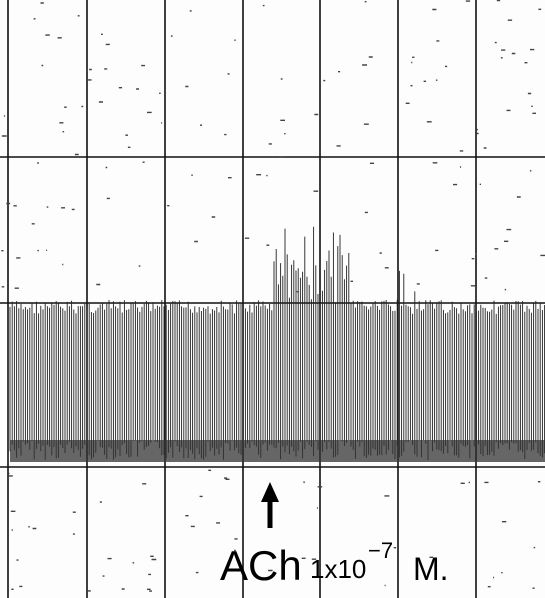 Image resolution: width=545 pixels, height=598 pixels. What do you see at coordinates (270, 505) in the screenshot?
I see `arrow` at bounding box center [270, 505].